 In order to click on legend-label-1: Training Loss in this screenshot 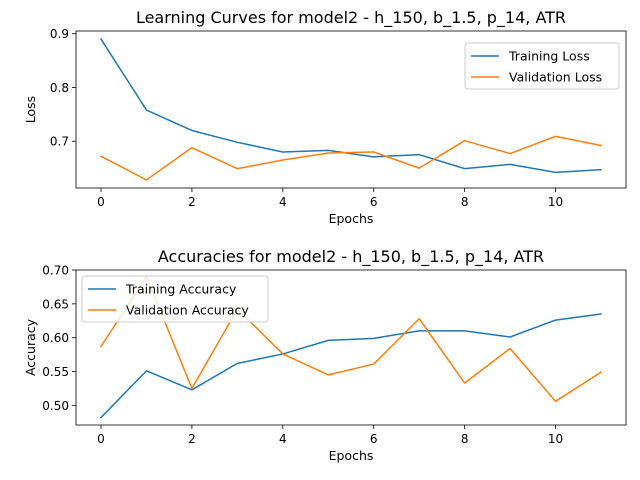, I will do `click(549, 56)`.